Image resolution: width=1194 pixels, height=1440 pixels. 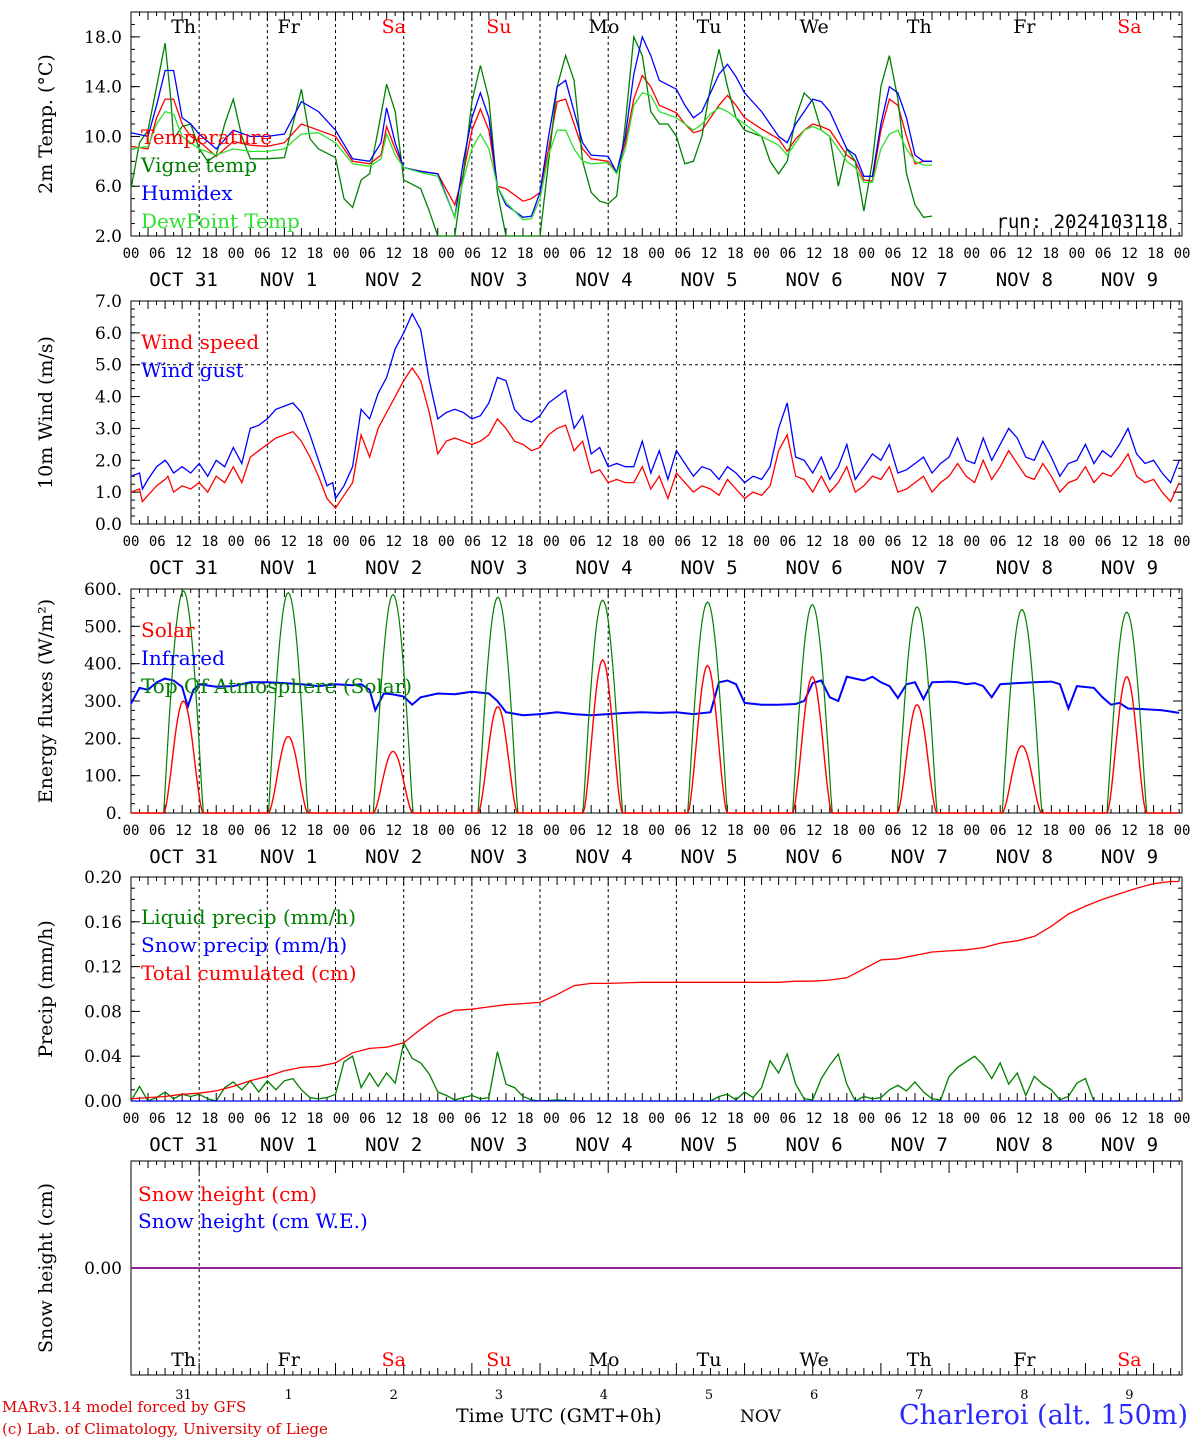 What do you see at coordinates (103, 137) in the screenshot?
I see `temp-ytick-label: 10.0` at bounding box center [103, 137].